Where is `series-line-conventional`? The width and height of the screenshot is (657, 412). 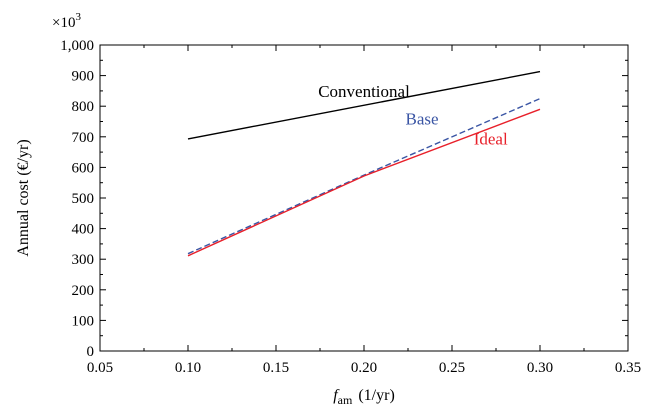 series-line-conventional is located at coordinates (364, 105).